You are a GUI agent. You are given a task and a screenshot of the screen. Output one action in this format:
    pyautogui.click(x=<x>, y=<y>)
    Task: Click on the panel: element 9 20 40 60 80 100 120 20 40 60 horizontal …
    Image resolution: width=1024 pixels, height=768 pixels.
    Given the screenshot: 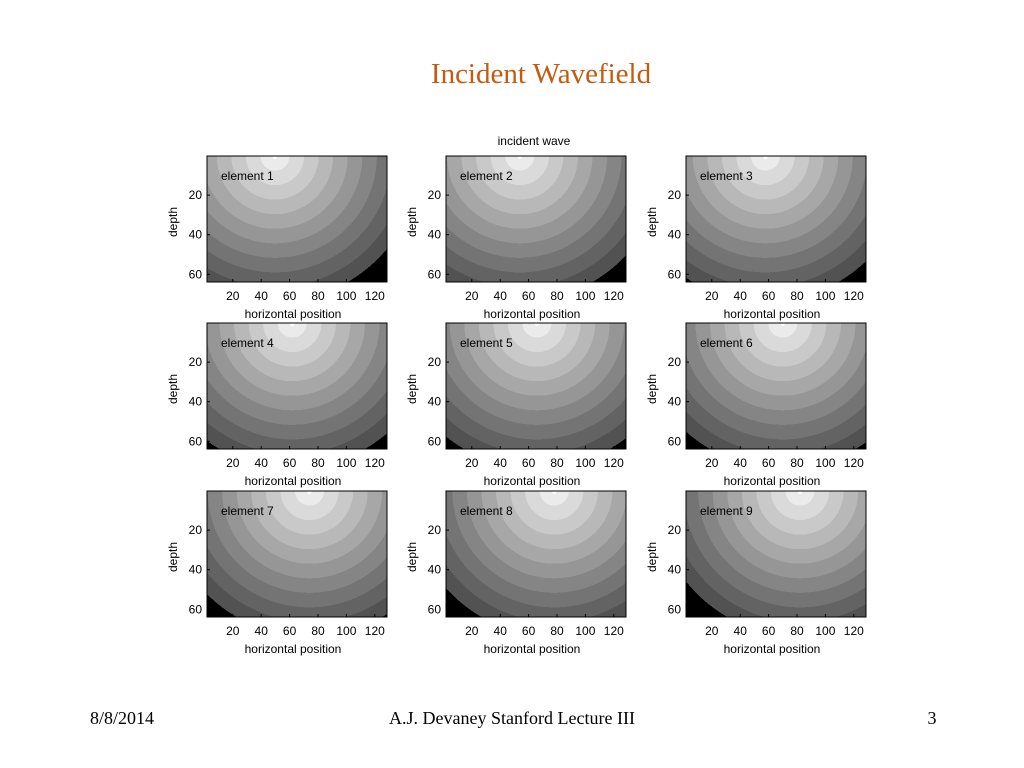 What is the action you would take?
    pyautogui.click(x=756, y=573)
    